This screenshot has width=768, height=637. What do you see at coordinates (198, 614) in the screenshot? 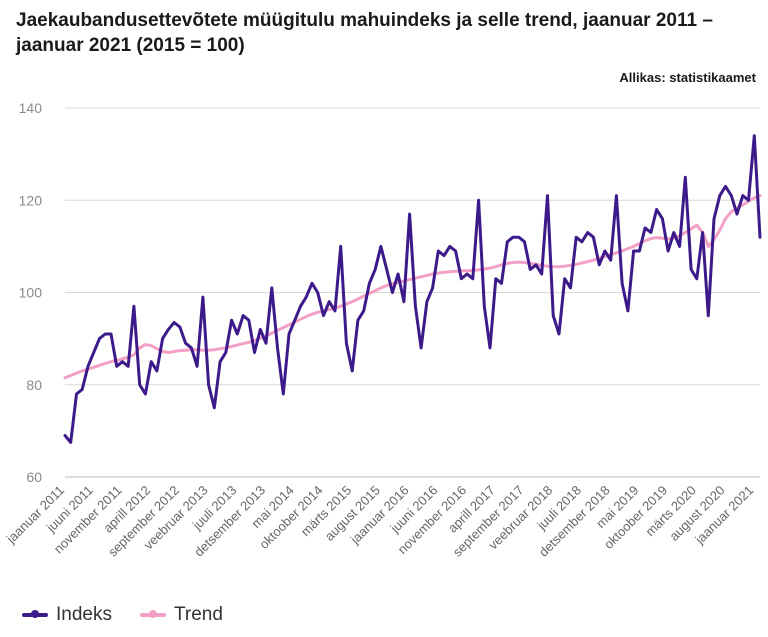
I see `legend-label-trend: Trend` at bounding box center [198, 614].